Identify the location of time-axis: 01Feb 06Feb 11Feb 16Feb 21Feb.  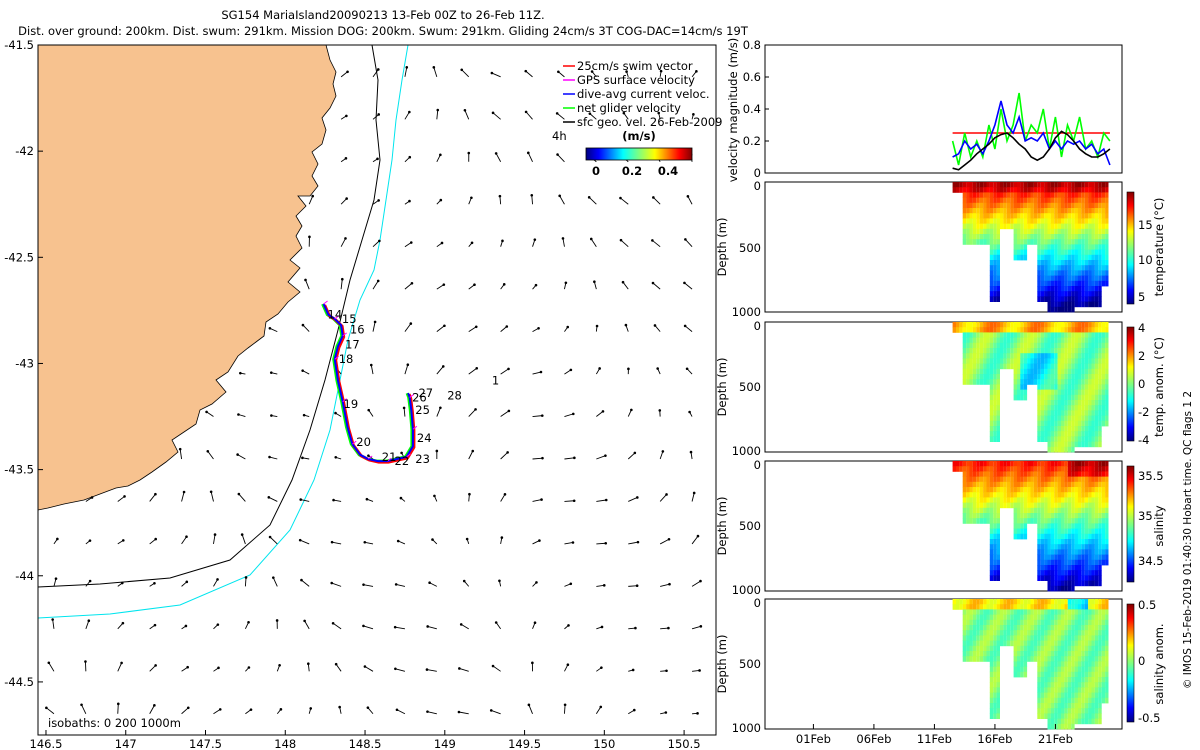
(934, 735).